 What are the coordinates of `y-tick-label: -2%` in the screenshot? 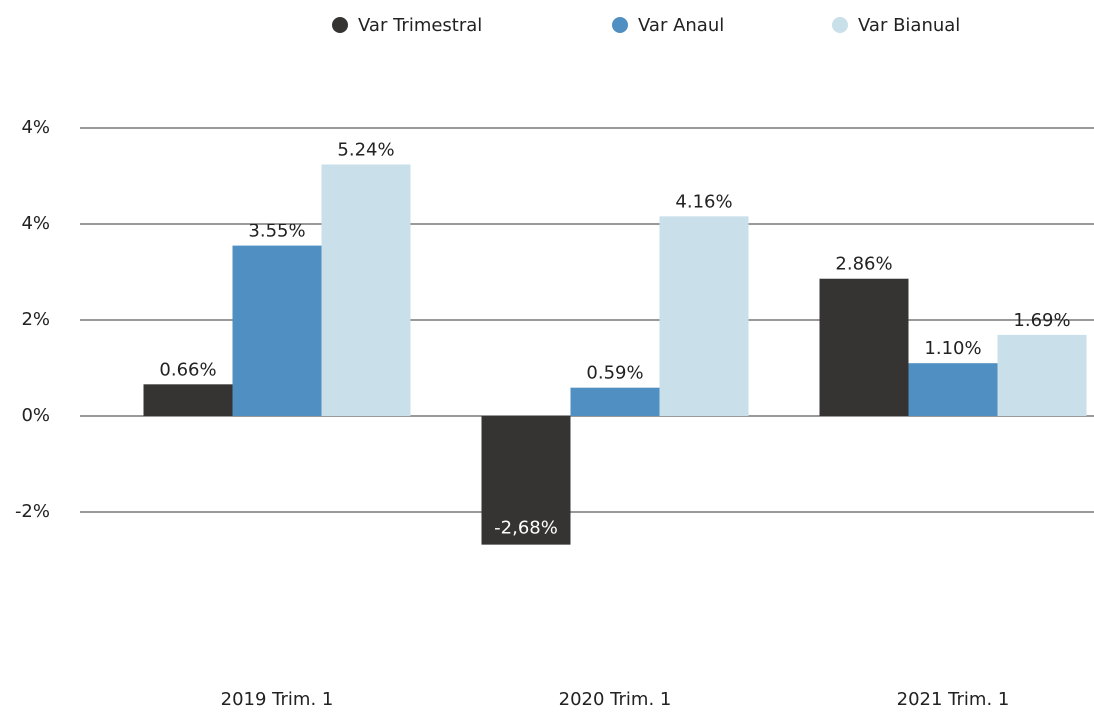 It's located at (32, 511).